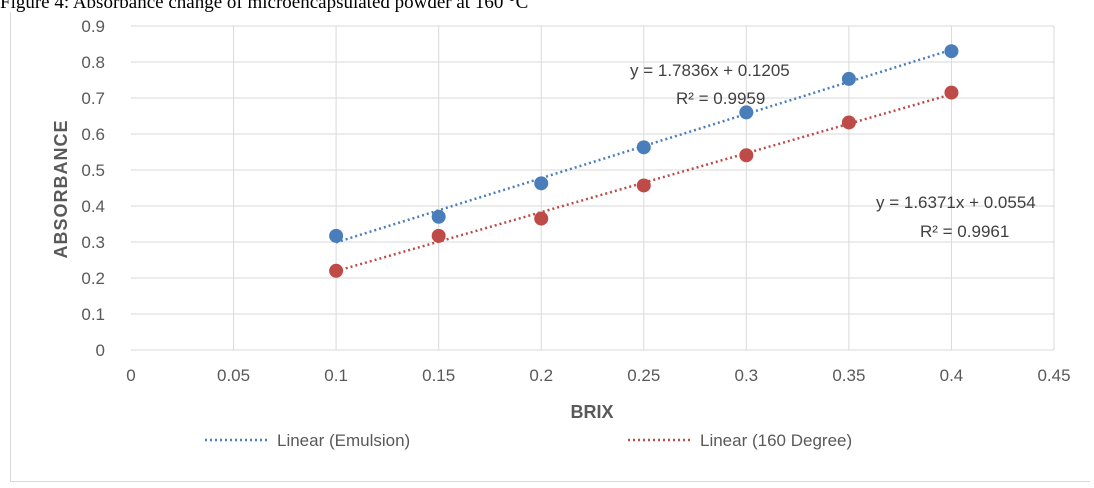  Describe the element at coordinates (710, 70) in the screenshot. I see `trendline-equation: y = 1.7836x + 0.1205` at that location.